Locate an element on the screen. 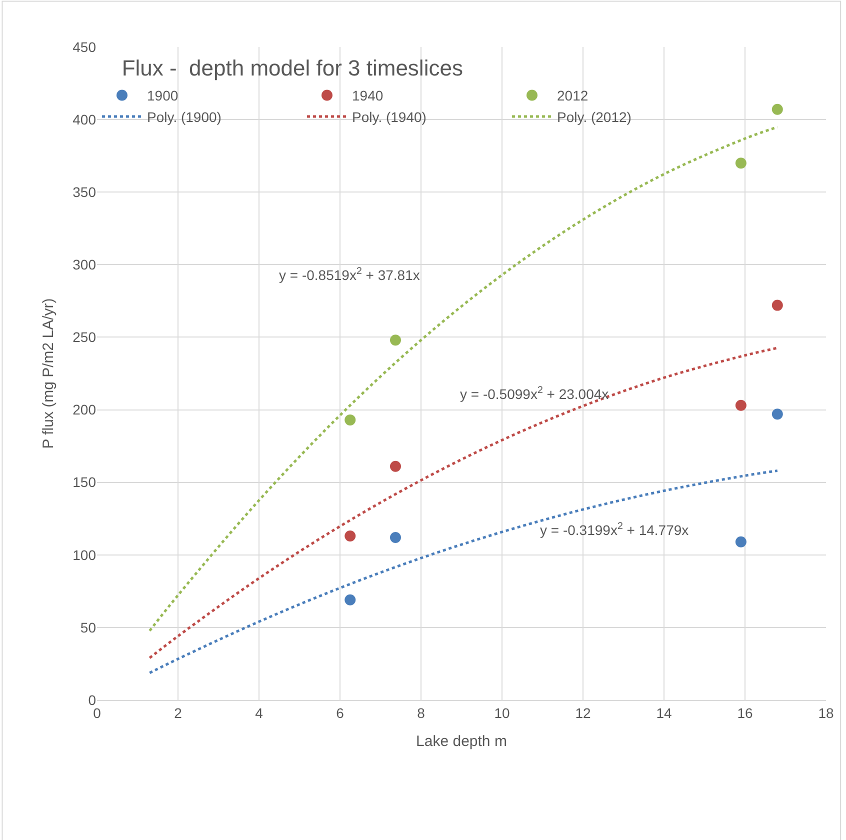 The image size is (846, 840). x-tick-label: 8 is located at coordinates (421, 712).